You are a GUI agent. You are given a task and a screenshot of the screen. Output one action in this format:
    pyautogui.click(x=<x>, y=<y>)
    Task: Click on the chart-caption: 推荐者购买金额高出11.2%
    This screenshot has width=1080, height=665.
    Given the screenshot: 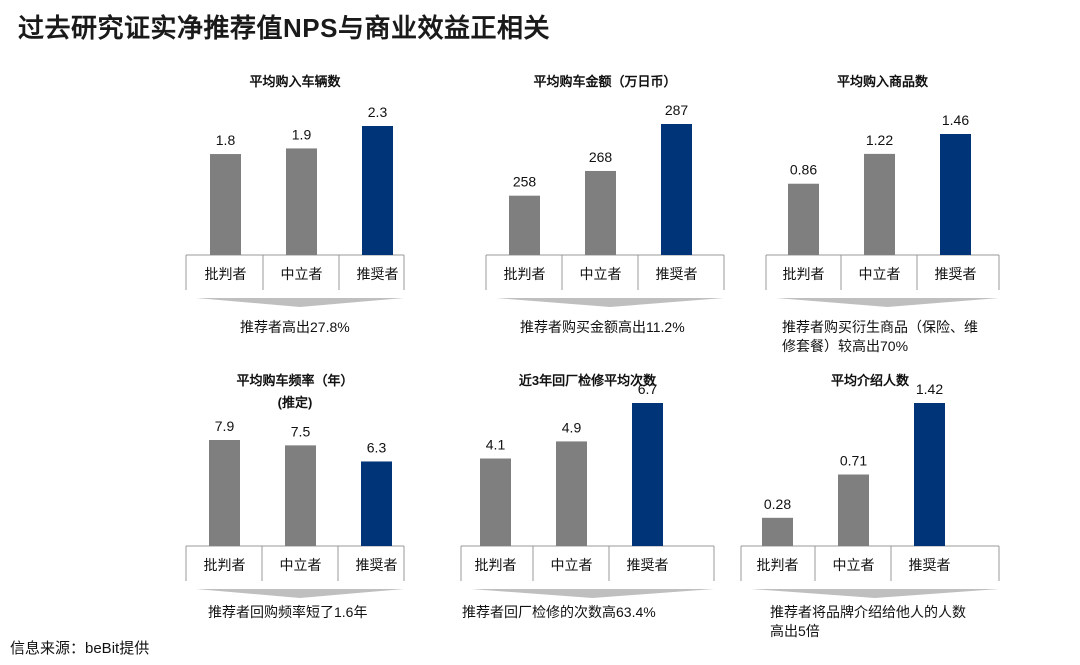 What is the action you would take?
    pyautogui.click(x=602, y=327)
    